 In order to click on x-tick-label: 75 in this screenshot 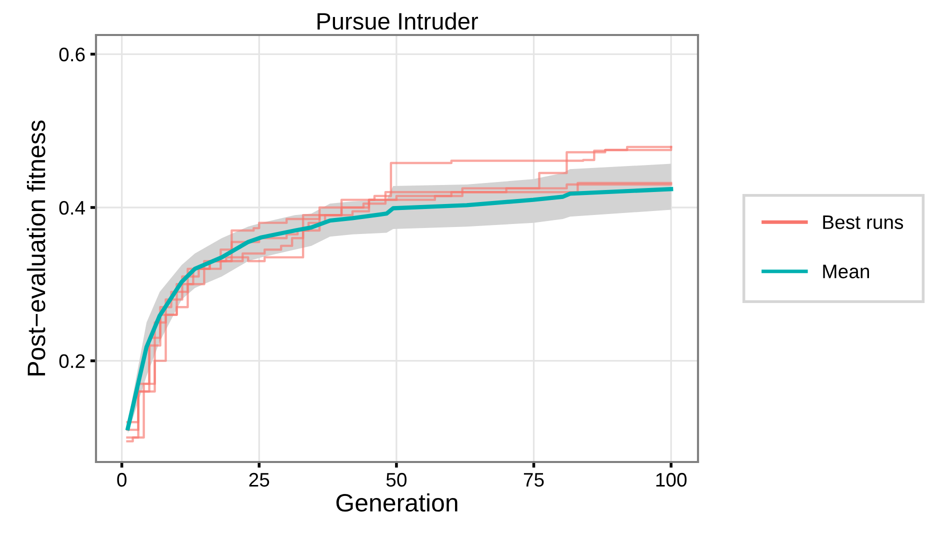, I will do `click(534, 480)`.